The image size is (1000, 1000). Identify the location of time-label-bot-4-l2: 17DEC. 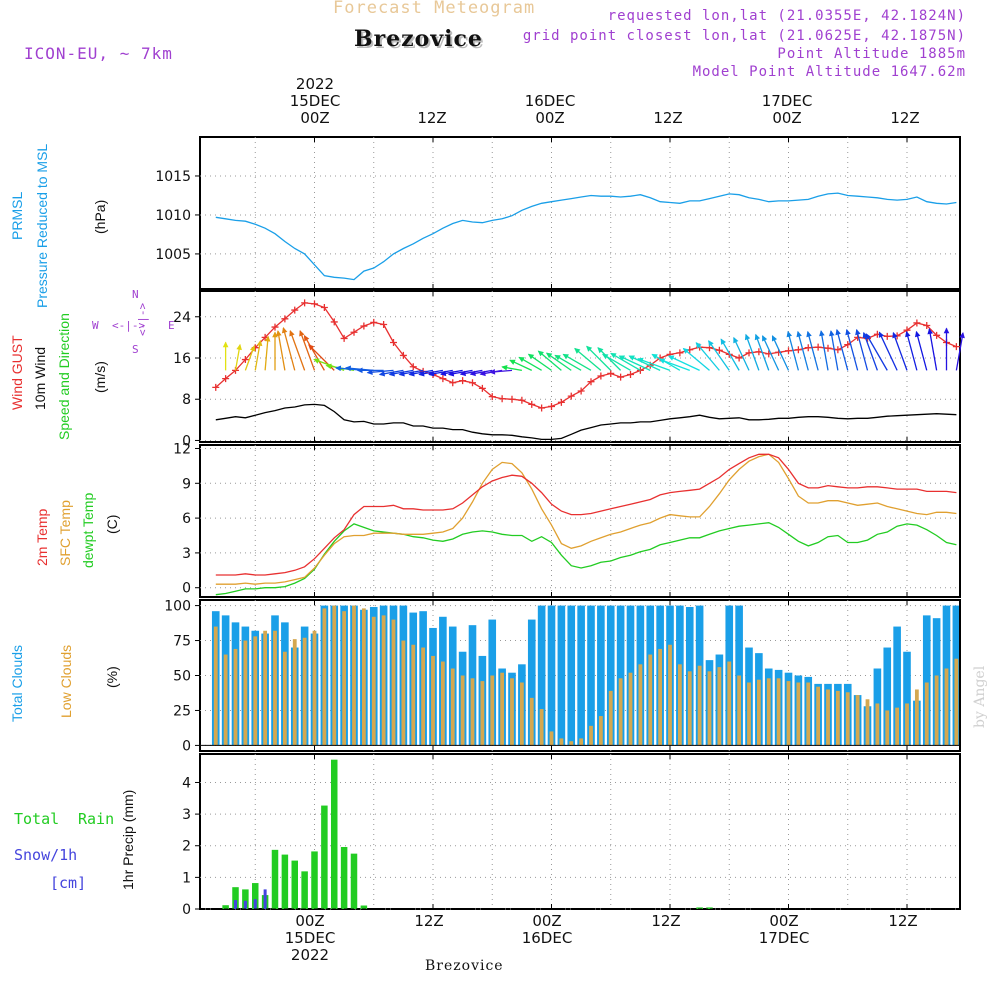
(784, 938).